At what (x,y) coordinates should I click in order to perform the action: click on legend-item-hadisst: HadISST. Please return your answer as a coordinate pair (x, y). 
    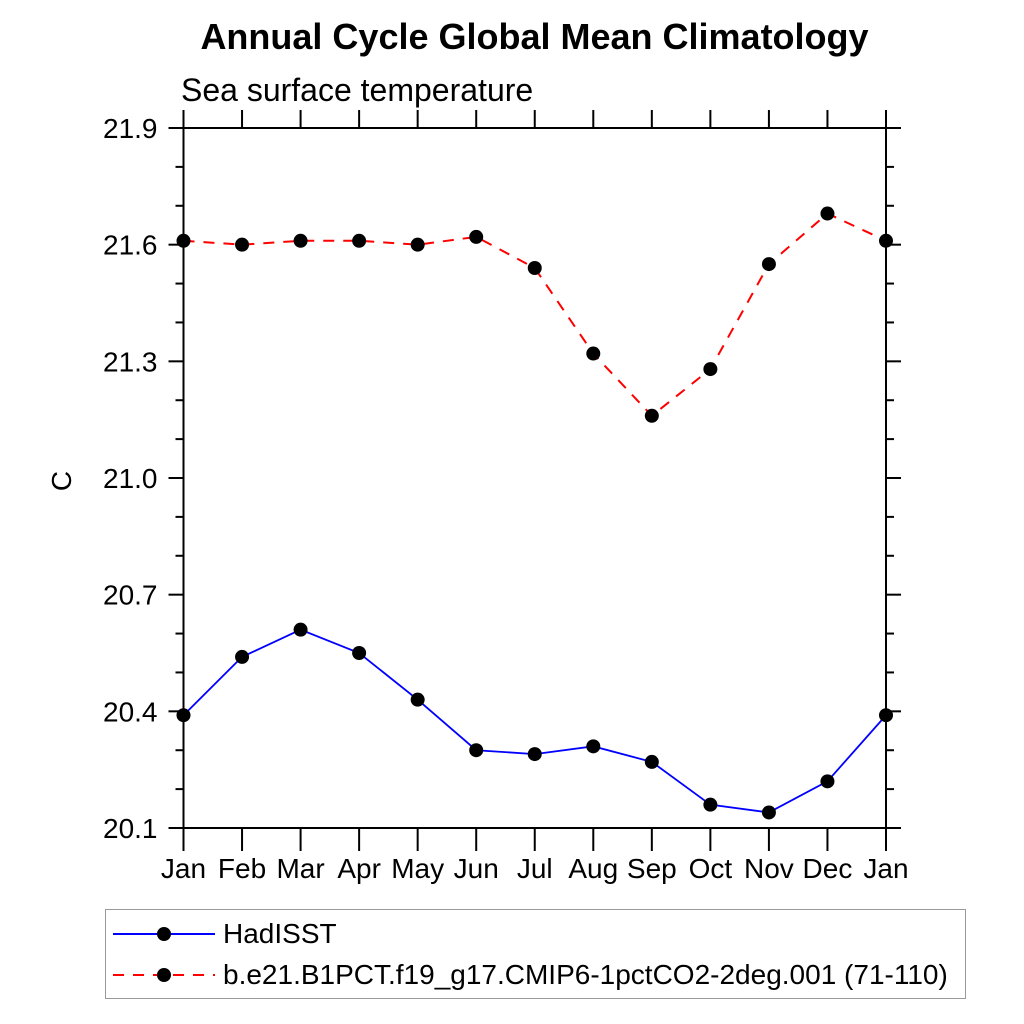
    Looking at the image, I should click on (537, 934).